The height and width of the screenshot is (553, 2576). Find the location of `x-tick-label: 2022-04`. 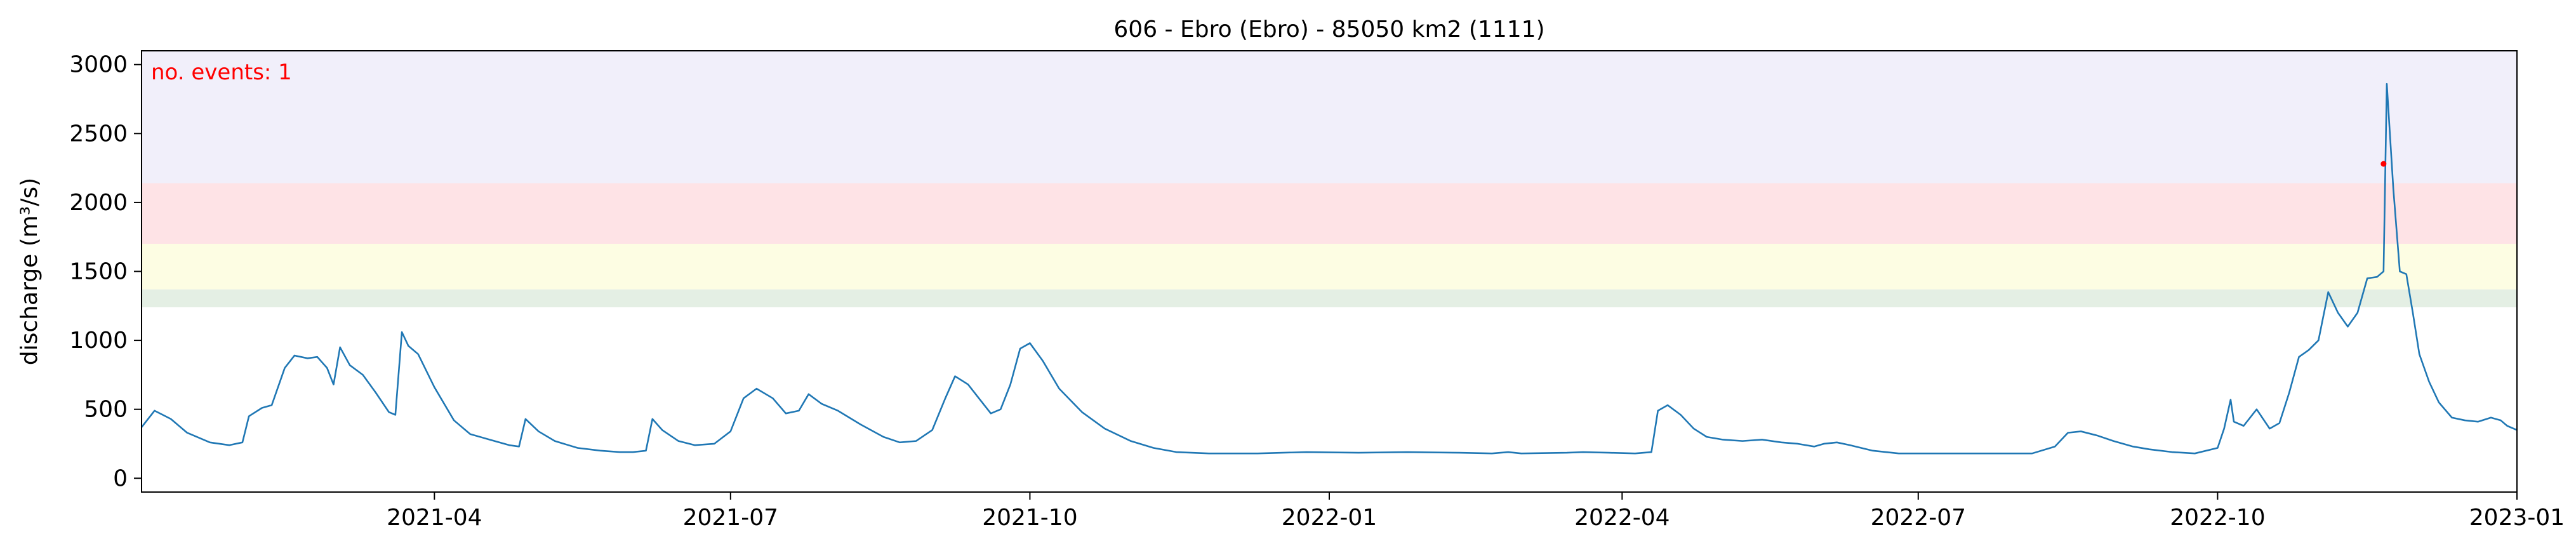

x-tick-label: 2022-04 is located at coordinates (1622, 518).